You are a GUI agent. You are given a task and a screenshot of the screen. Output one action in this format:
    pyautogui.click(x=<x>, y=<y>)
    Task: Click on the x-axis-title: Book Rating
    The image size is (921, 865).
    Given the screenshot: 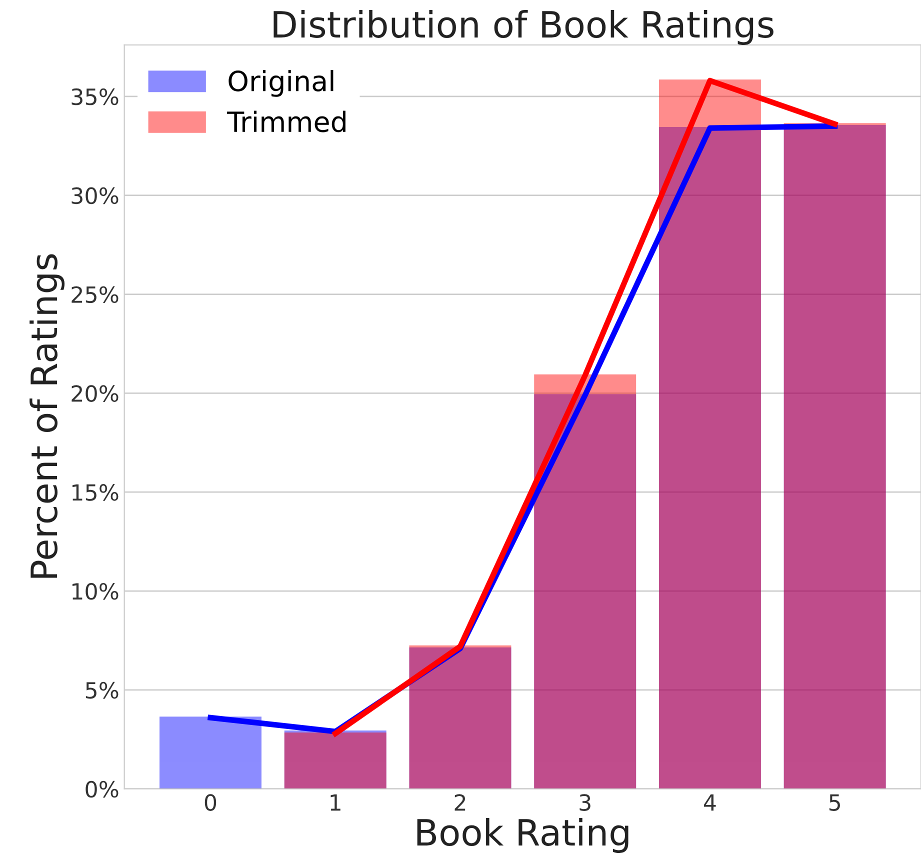 What is the action you would take?
    pyautogui.click(x=522, y=835)
    